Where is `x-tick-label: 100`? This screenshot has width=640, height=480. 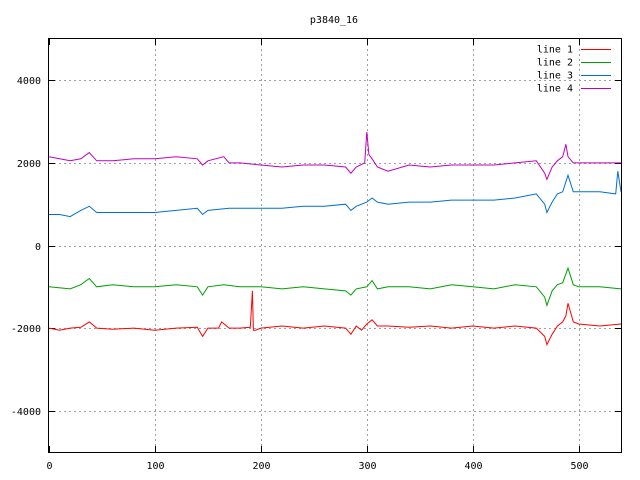
x-tick-label: 100 is located at coordinates (155, 466).